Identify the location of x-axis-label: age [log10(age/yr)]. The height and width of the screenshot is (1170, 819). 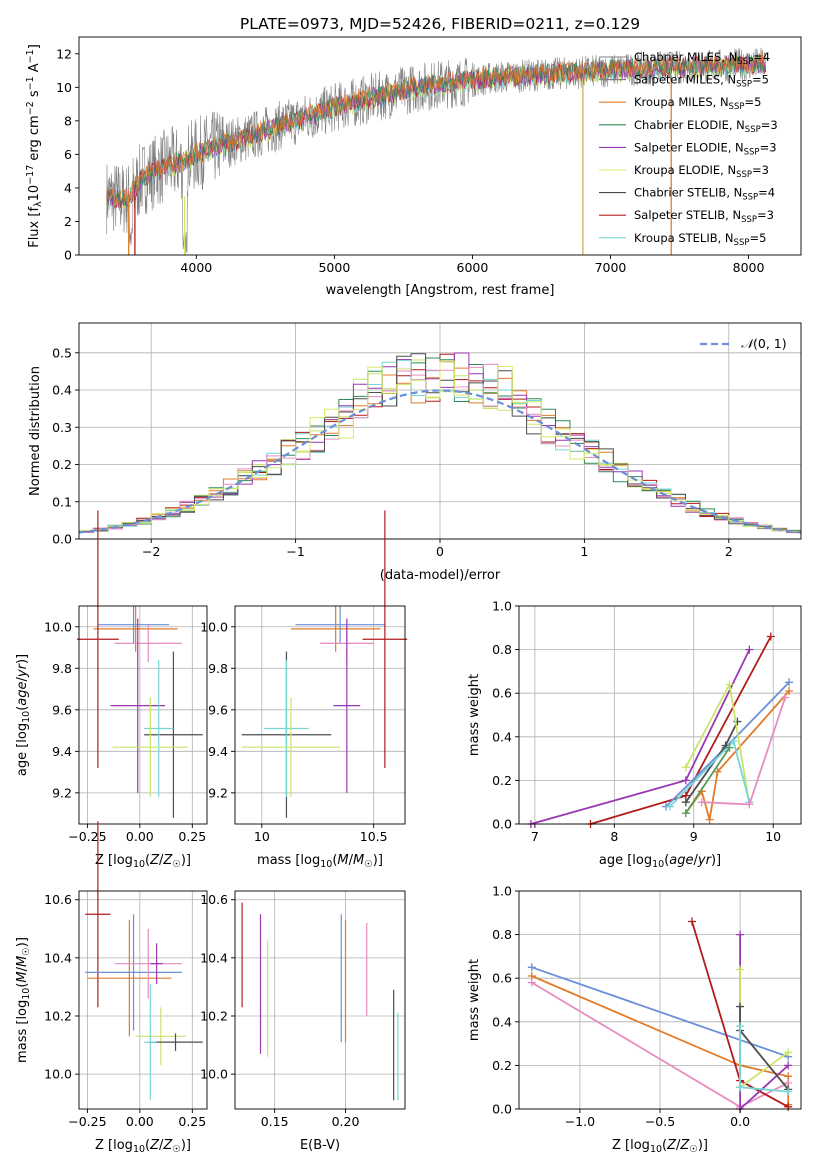
(660, 861).